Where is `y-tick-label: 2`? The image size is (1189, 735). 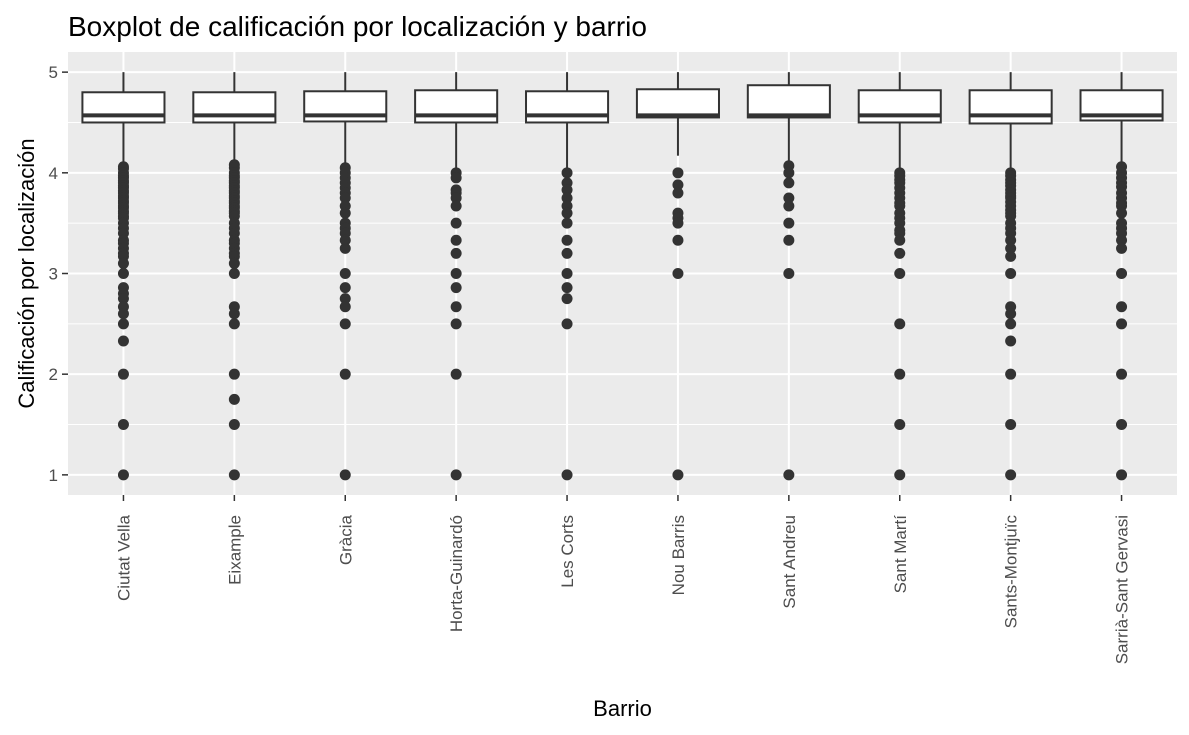
y-tick-label: 2 is located at coordinates (53, 374).